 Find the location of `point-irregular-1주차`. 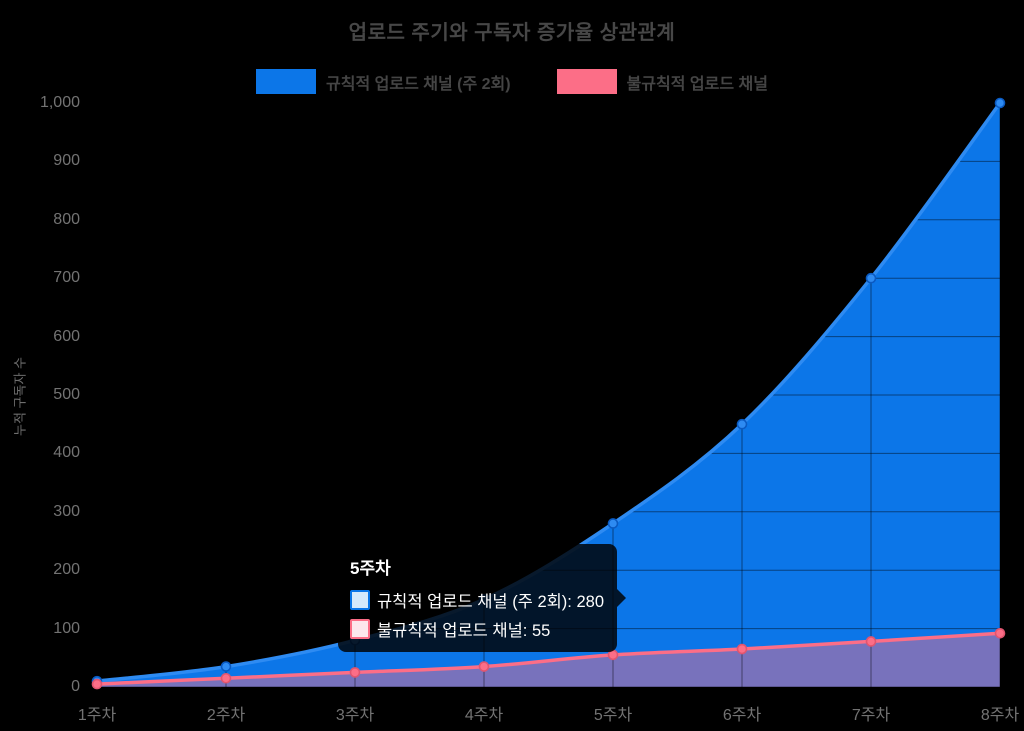

point-irregular-1주차 is located at coordinates (97, 684).